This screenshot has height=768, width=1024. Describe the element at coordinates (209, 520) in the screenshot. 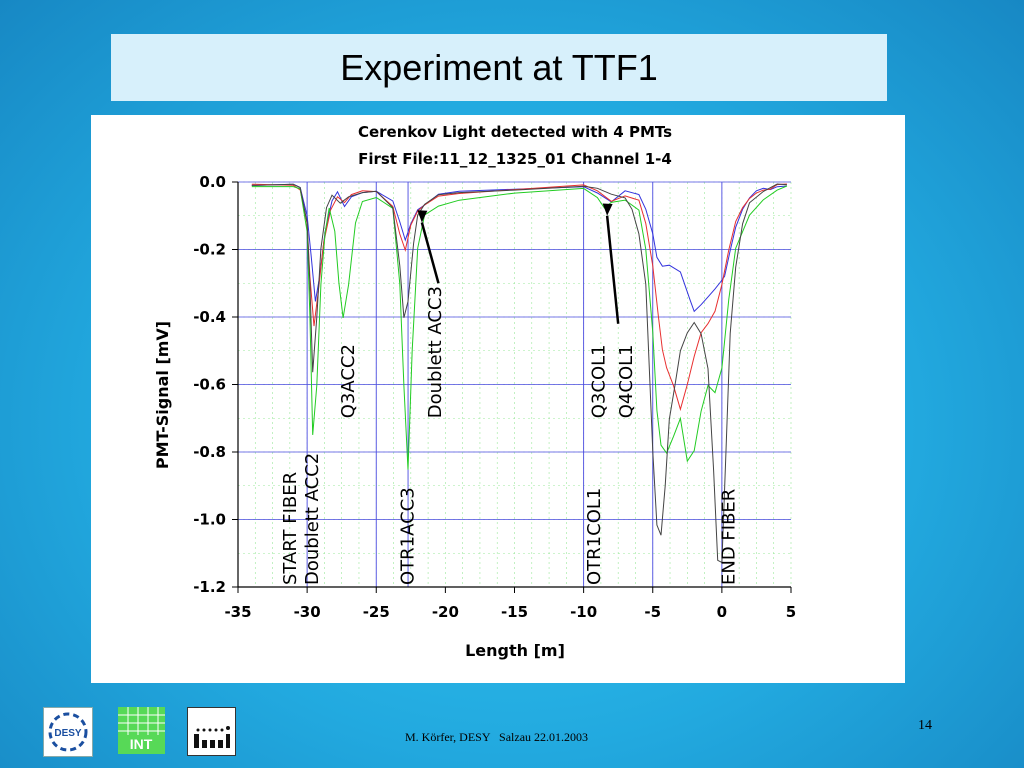

I see `y-tick-label: -1.0` at that location.